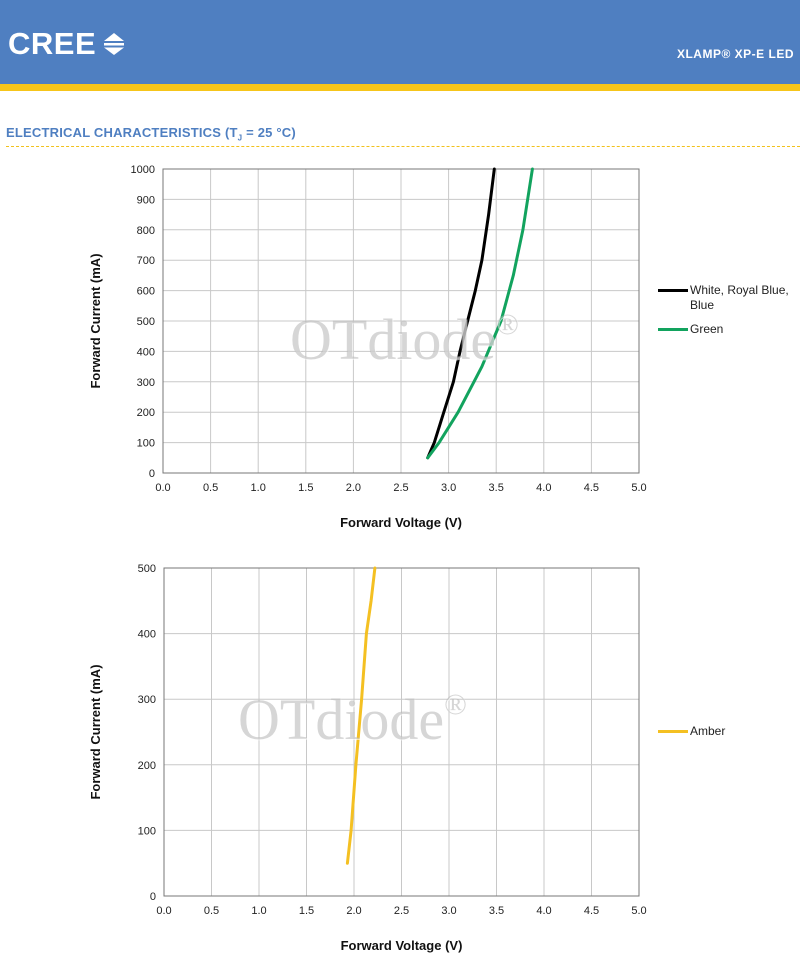  I want to click on section-title: ELECTRICAL CHARACTERISTICS (TJ = 25 °C), so click(151, 134).